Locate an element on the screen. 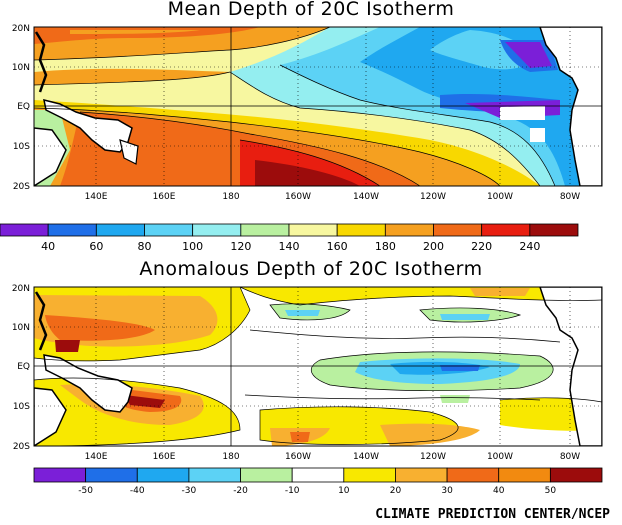  top-lat-eq: EQ is located at coordinates (23, 107).